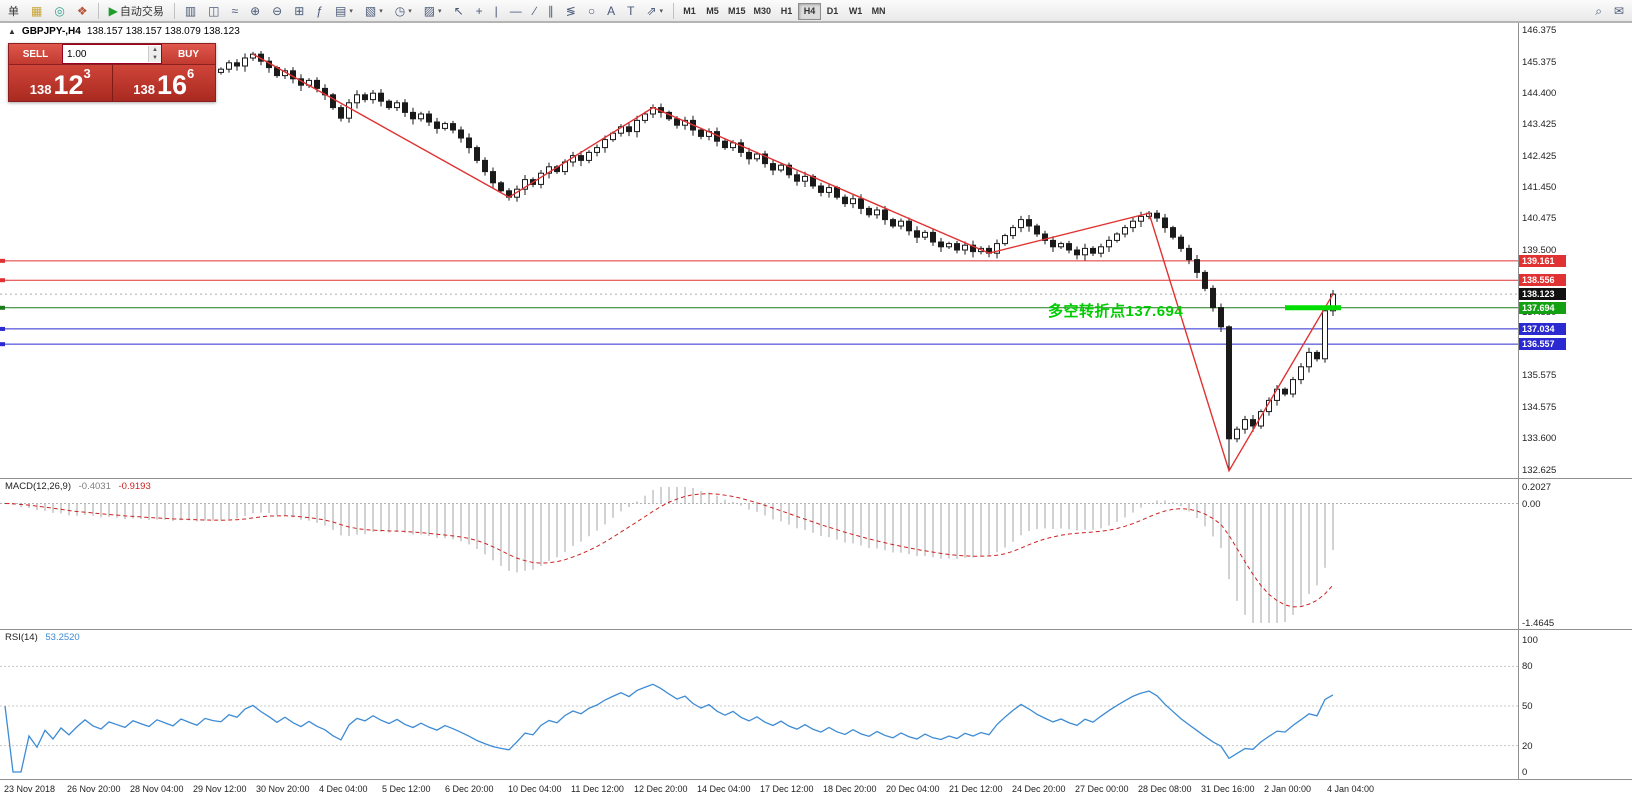 Image resolution: width=1632 pixels, height=812 pixels. I want to click on new-order-button: 单, so click(13, 10).